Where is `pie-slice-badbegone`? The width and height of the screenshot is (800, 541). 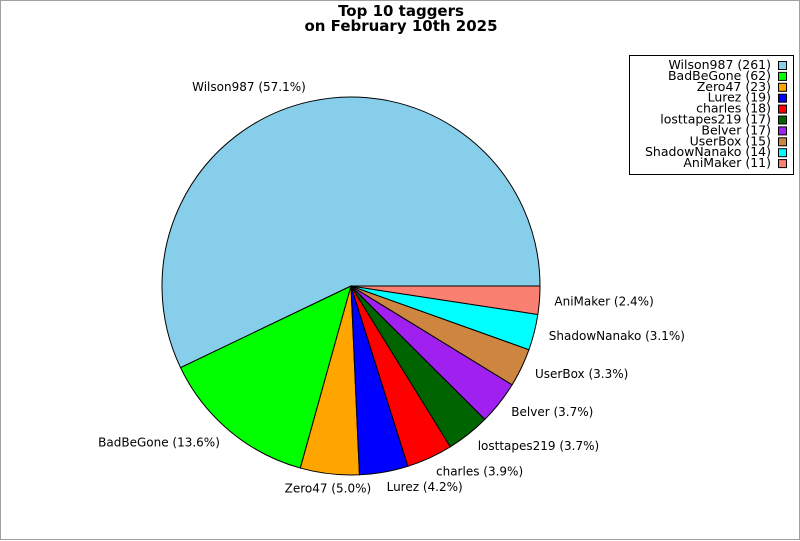 pie-slice-badbegone is located at coordinates (265, 377).